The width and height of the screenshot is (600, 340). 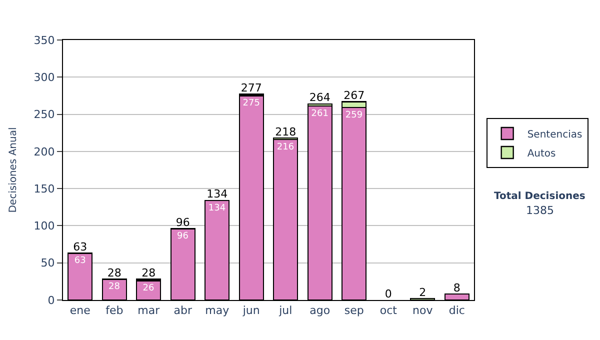 I want to click on x-tick-label: oct, so click(x=389, y=311).